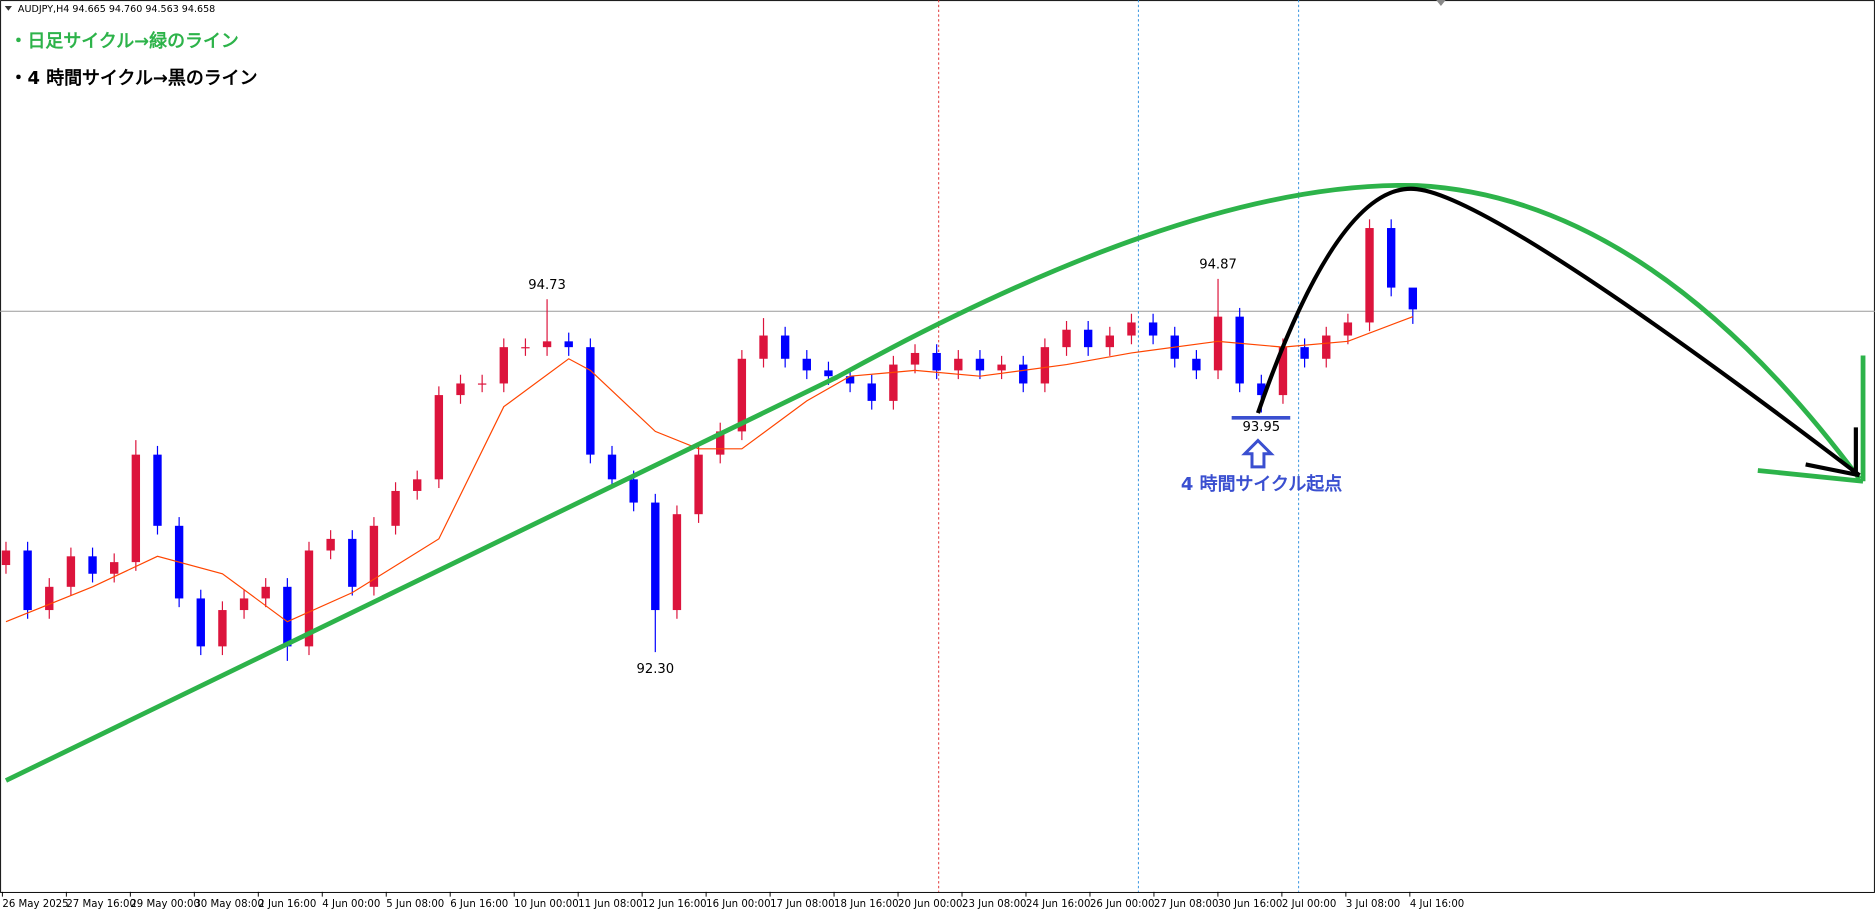  What do you see at coordinates (1558, 331) in the screenshot?
I see `h4-cycle-line` at bounding box center [1558, 331].